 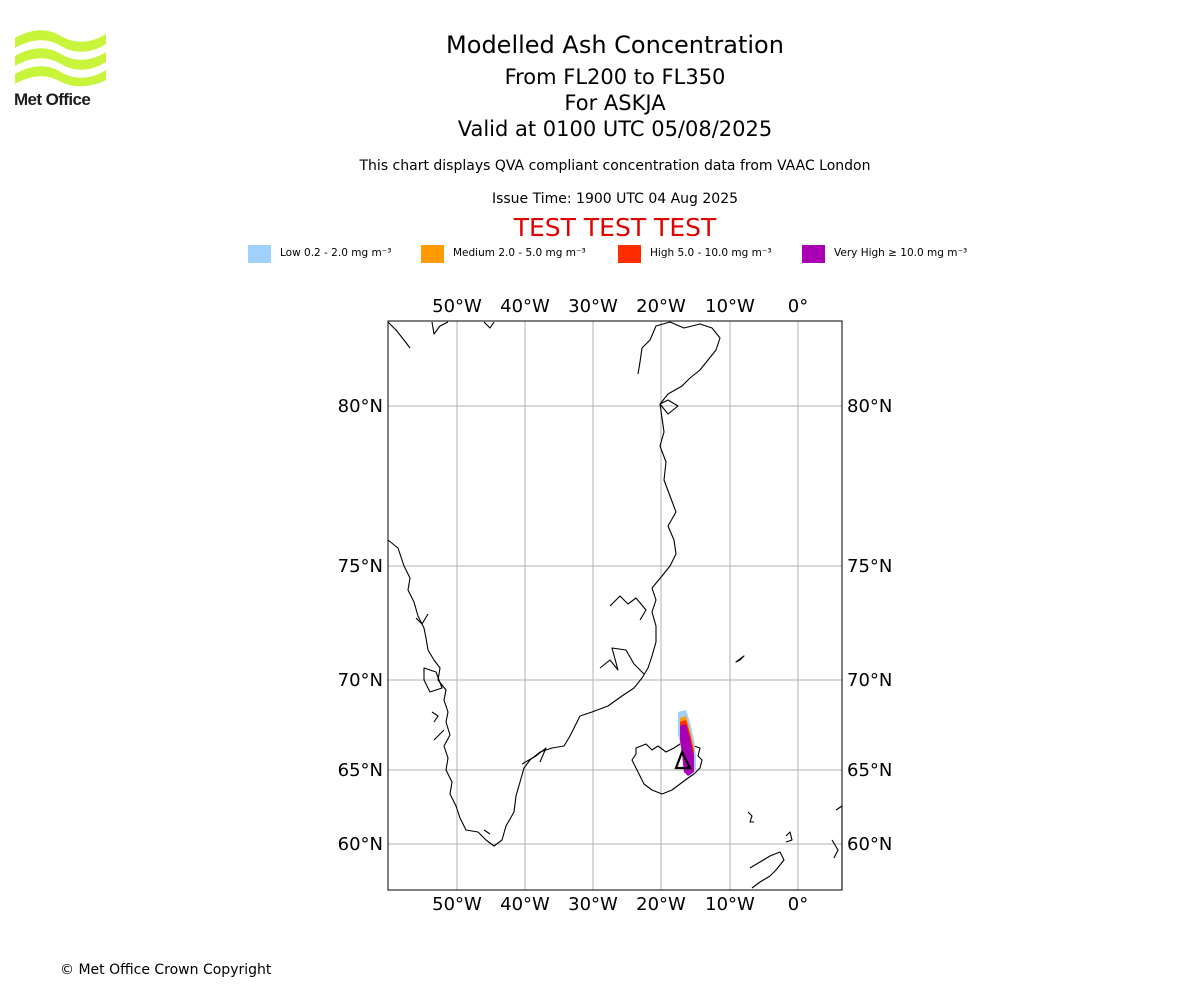 I want to click on volcano-name: For ASKJA, so click(x=615, y=103).